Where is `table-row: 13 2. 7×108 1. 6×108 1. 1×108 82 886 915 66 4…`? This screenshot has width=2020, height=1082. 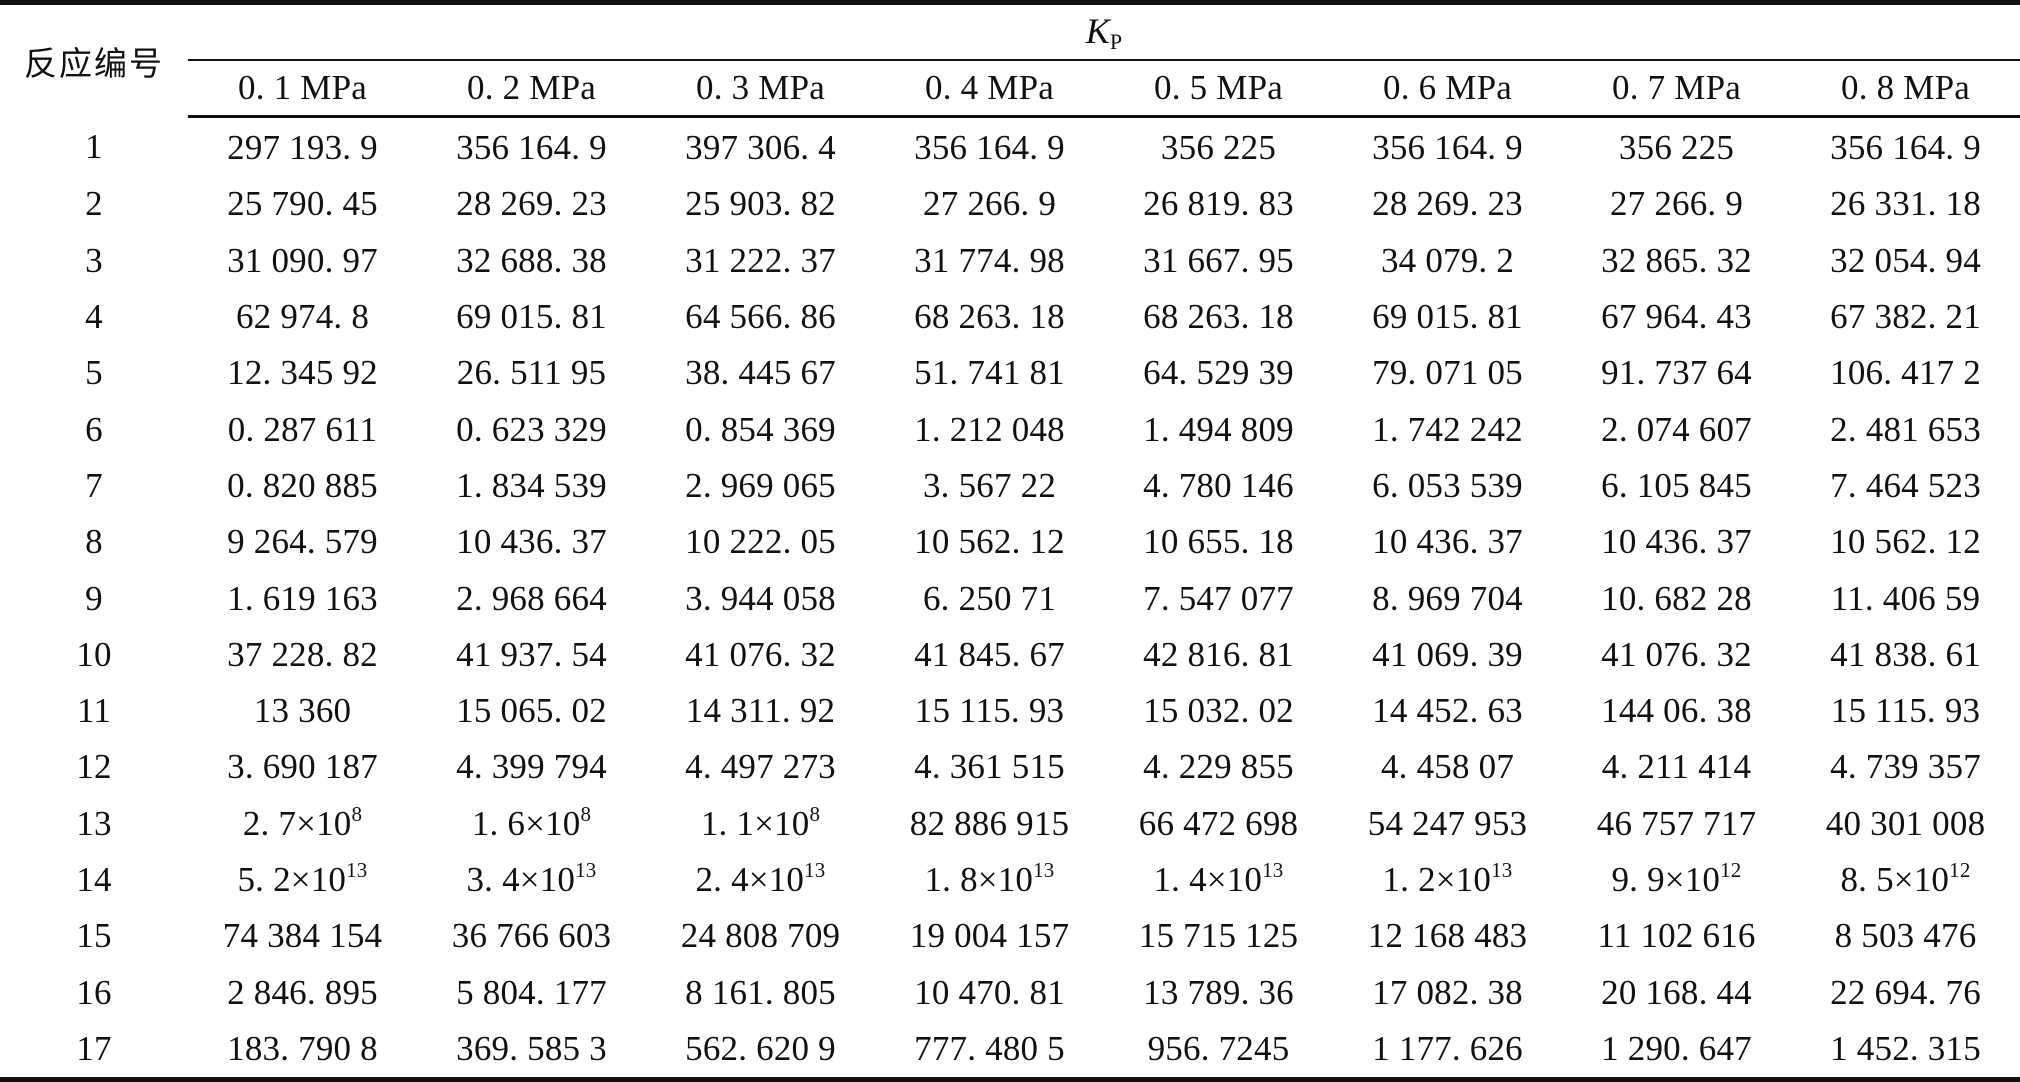 table-row: 13 2. 7×108 1. 6×108 1. 1×108 82 886 915 66 4… is located at coordinates (1010, 824).